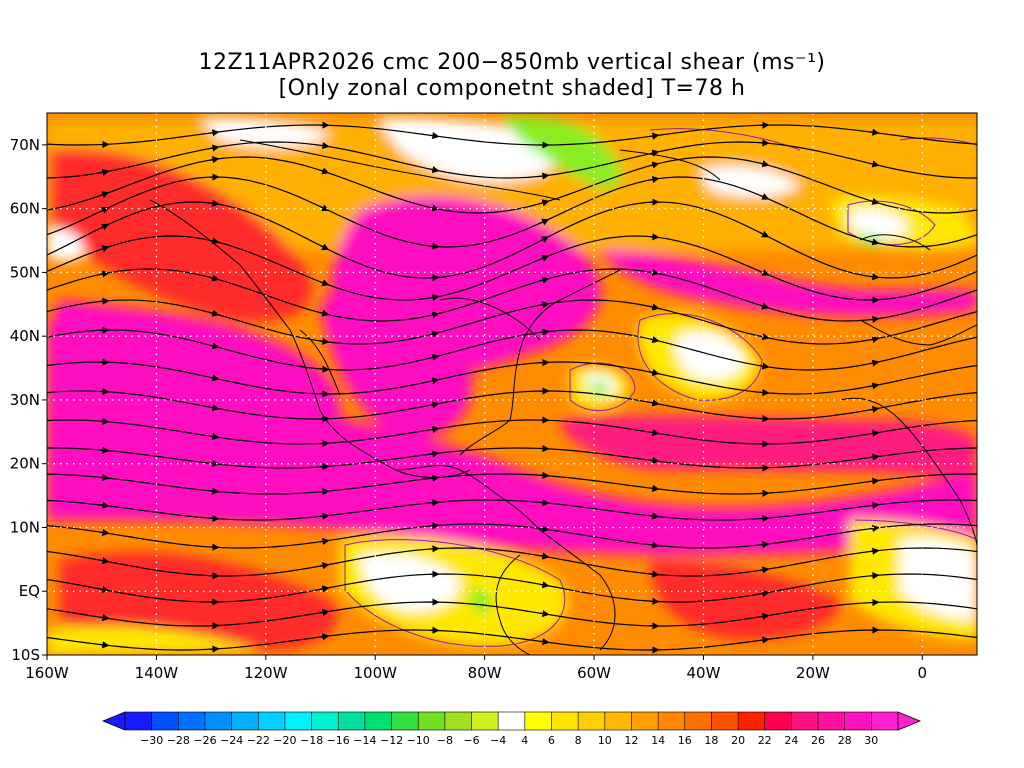 The height and width of the screenshot is (768, 1024). I want to click on colorbar-label: 10, so click(605, 740).